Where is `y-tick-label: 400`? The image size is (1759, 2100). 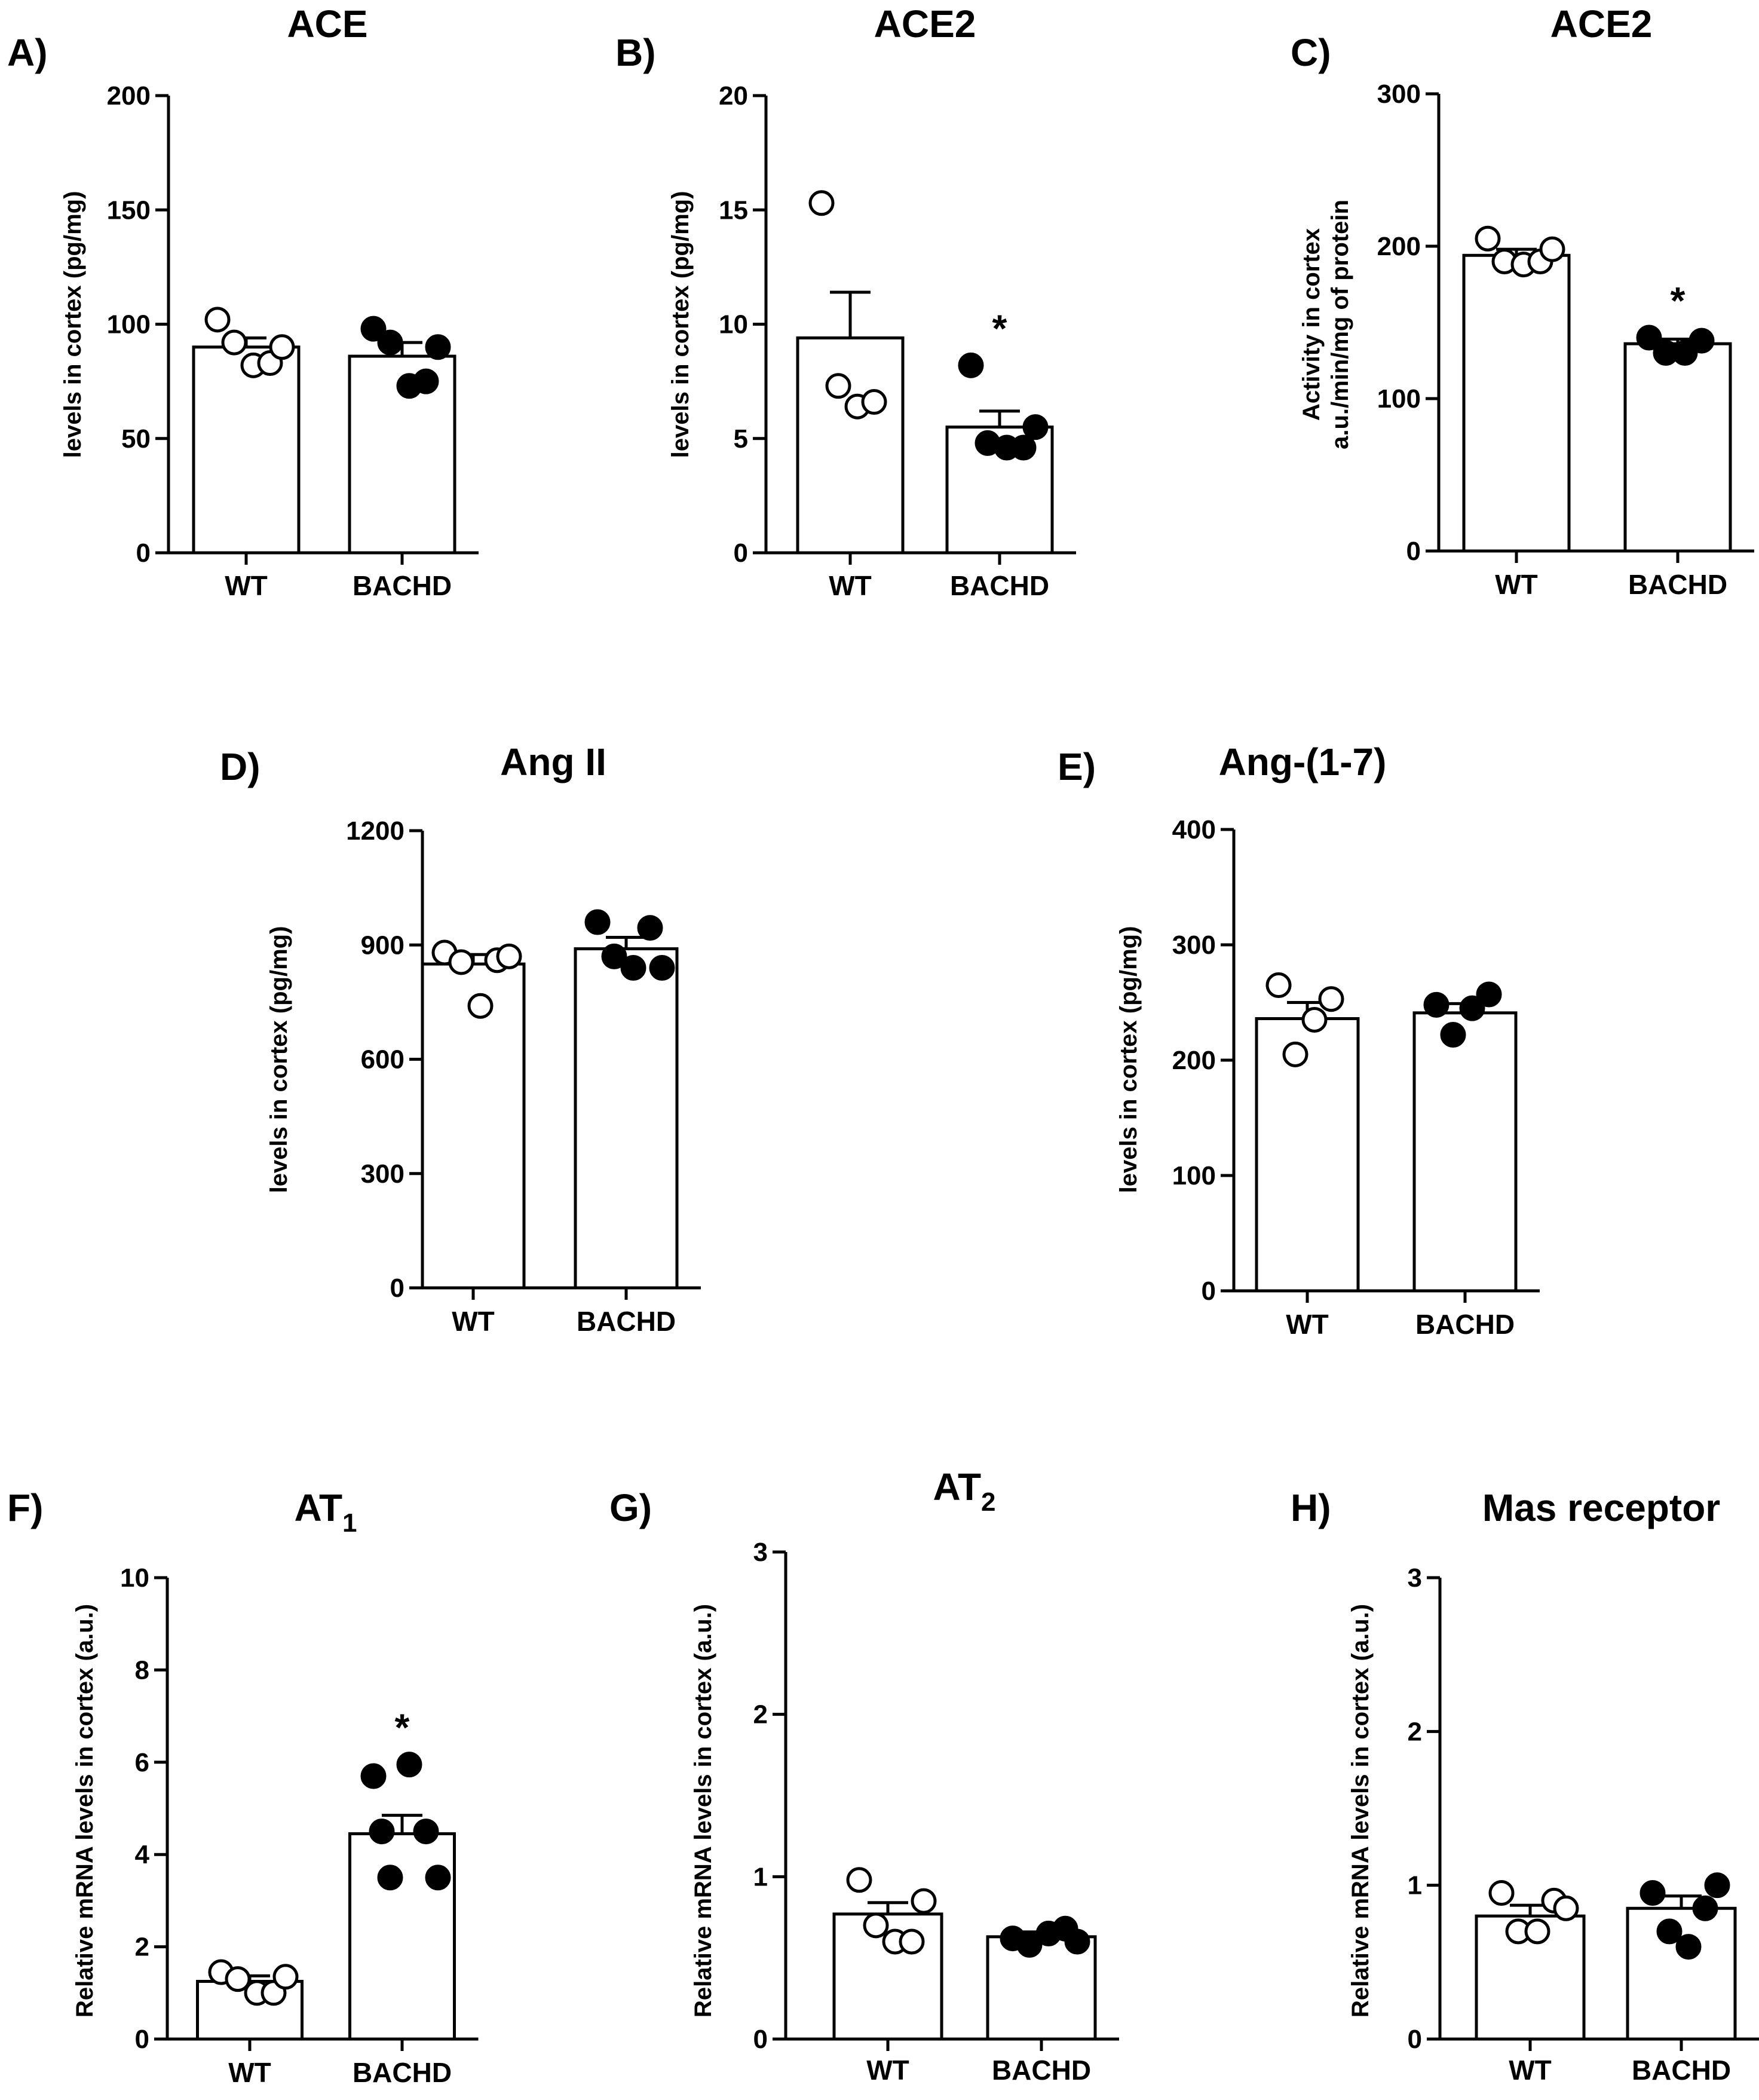
y-tick-label: 400 is located at coordinates (1194, 829).